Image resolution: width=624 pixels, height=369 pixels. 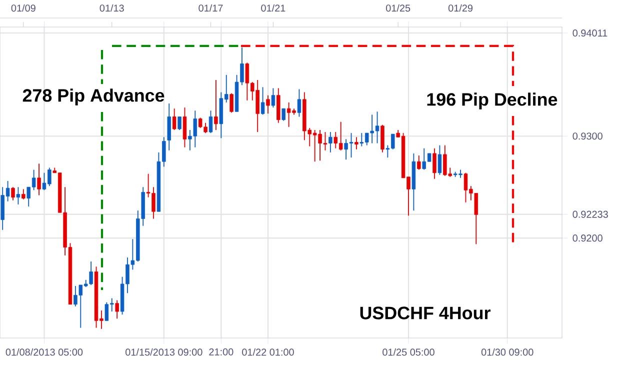 What do you see at coordinates (408, 352) in the screenshot?
I see `x-tick-label: 01/25 05:00` at bounding box center [408, 352].